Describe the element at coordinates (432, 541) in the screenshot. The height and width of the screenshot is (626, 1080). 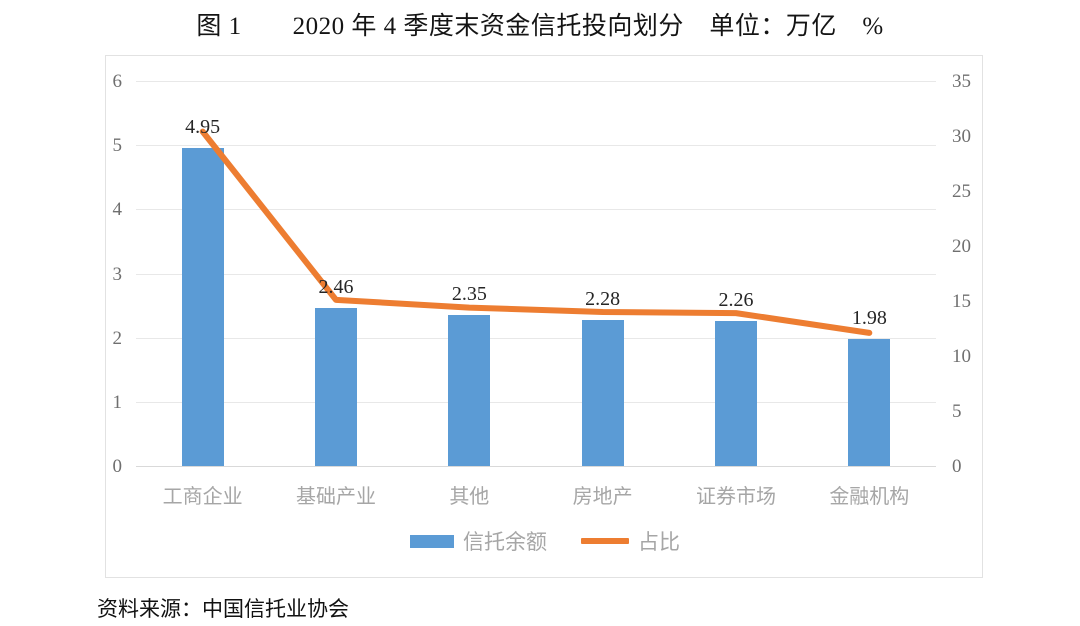
I see `legend-swatch-bar-icon` at that location.